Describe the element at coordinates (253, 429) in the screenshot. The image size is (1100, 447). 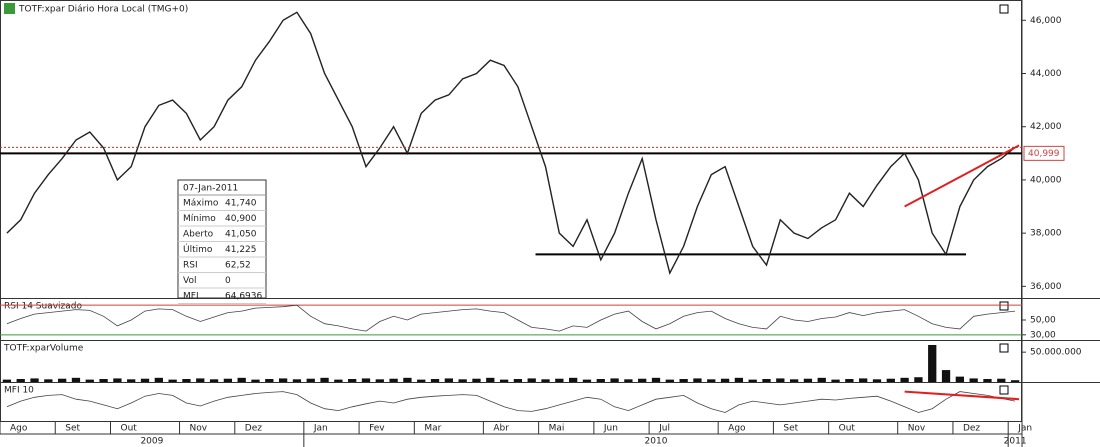
I see `x-tick-label: Dez` at that location.